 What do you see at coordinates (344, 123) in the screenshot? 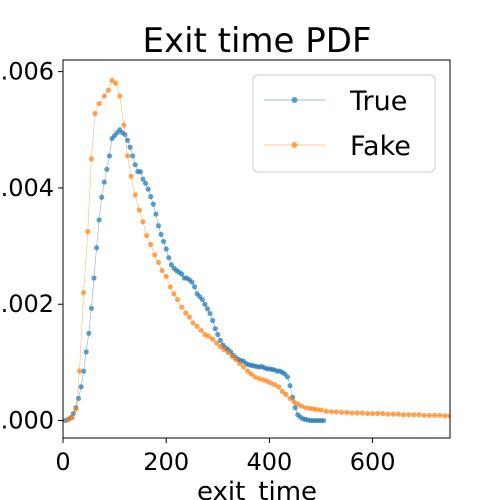
I see `legend-frame` at bounding box center [344, 123].